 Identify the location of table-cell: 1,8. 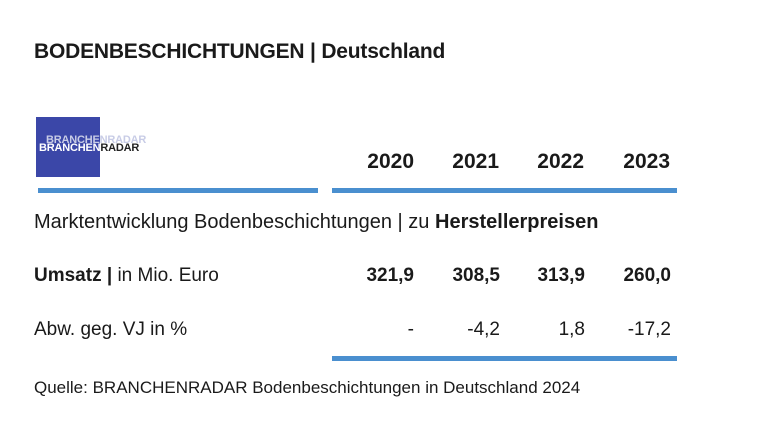
(571, 329).